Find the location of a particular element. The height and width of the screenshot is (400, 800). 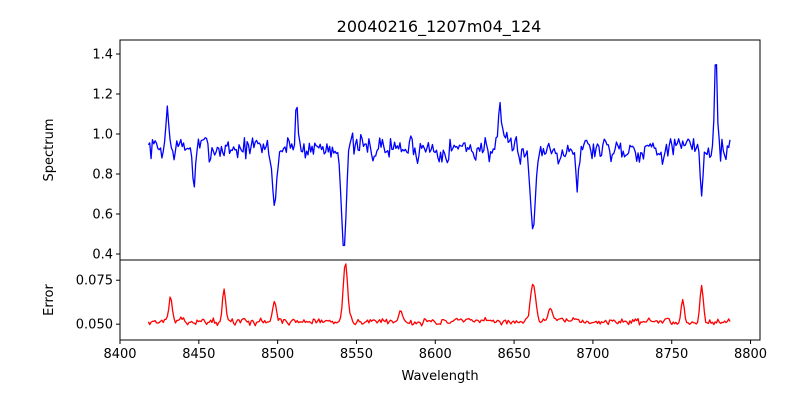

x-axis-label: Wavelength is located at coordinates (439, 376).